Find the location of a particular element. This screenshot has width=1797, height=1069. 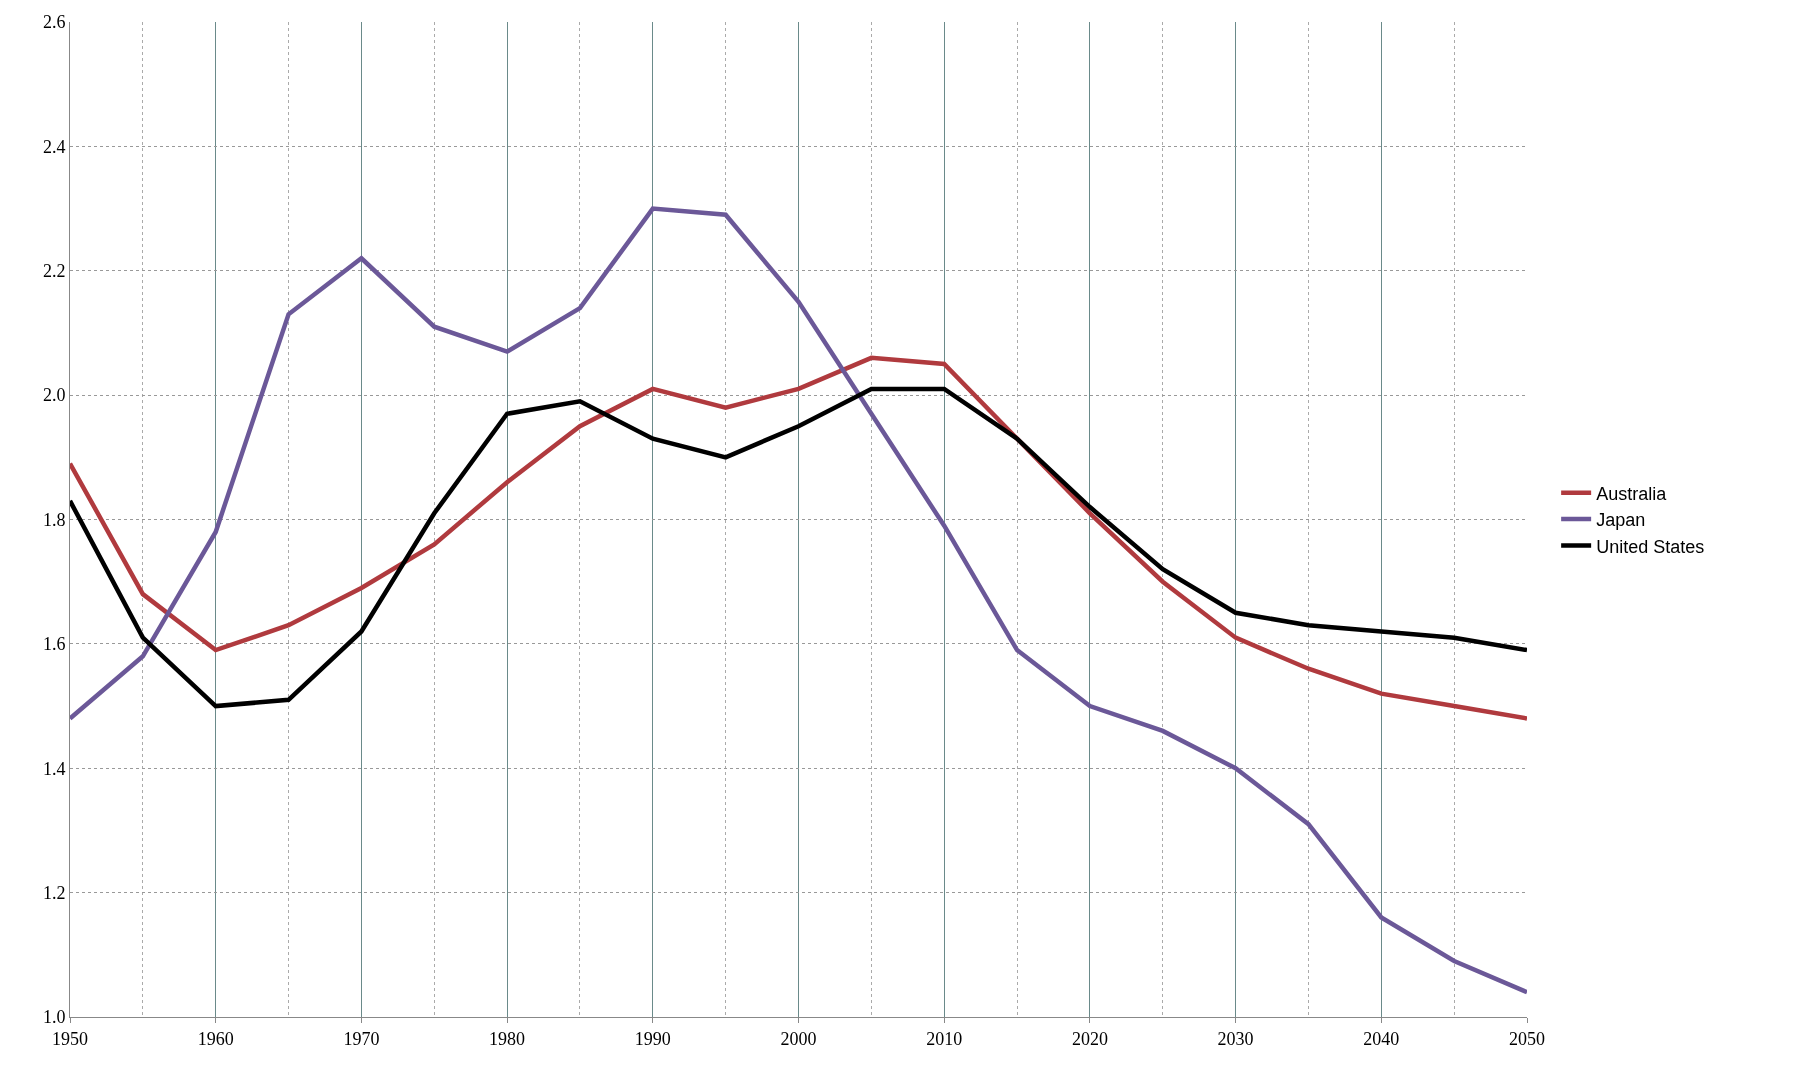

x-tick-label: 1990 is located at coordinates (652, 1038).